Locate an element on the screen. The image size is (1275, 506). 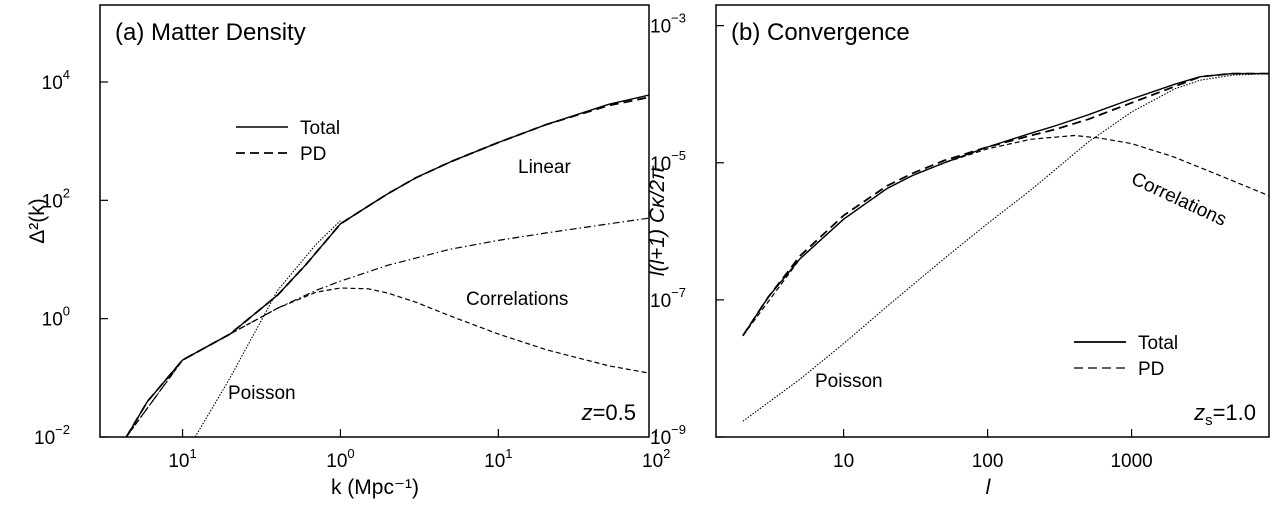
panel-a-legend: Total PD is located at coordinates (288, 141).